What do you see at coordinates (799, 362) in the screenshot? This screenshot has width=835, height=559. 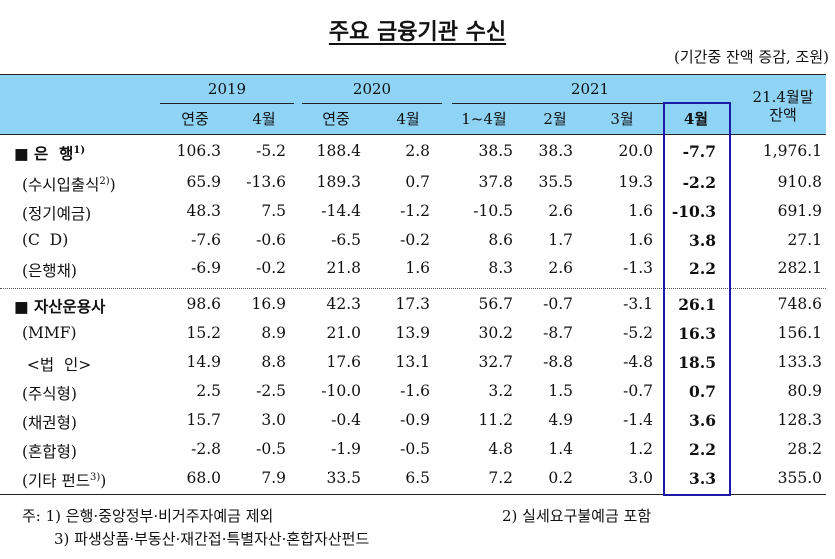 I see `table-cell: 133.3` at bounding box center [799, 362].